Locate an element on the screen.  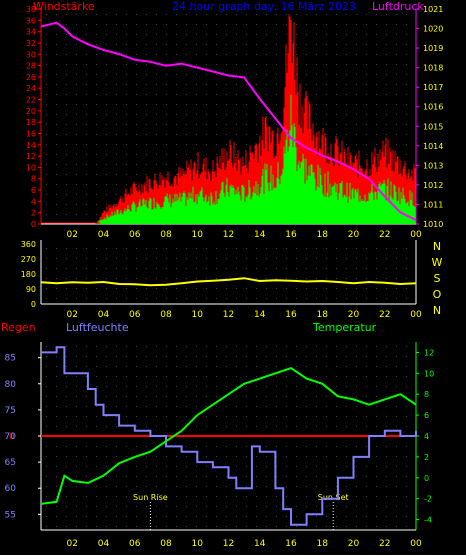
wind-tick-label: 2 is located at coordinates (33, 213).